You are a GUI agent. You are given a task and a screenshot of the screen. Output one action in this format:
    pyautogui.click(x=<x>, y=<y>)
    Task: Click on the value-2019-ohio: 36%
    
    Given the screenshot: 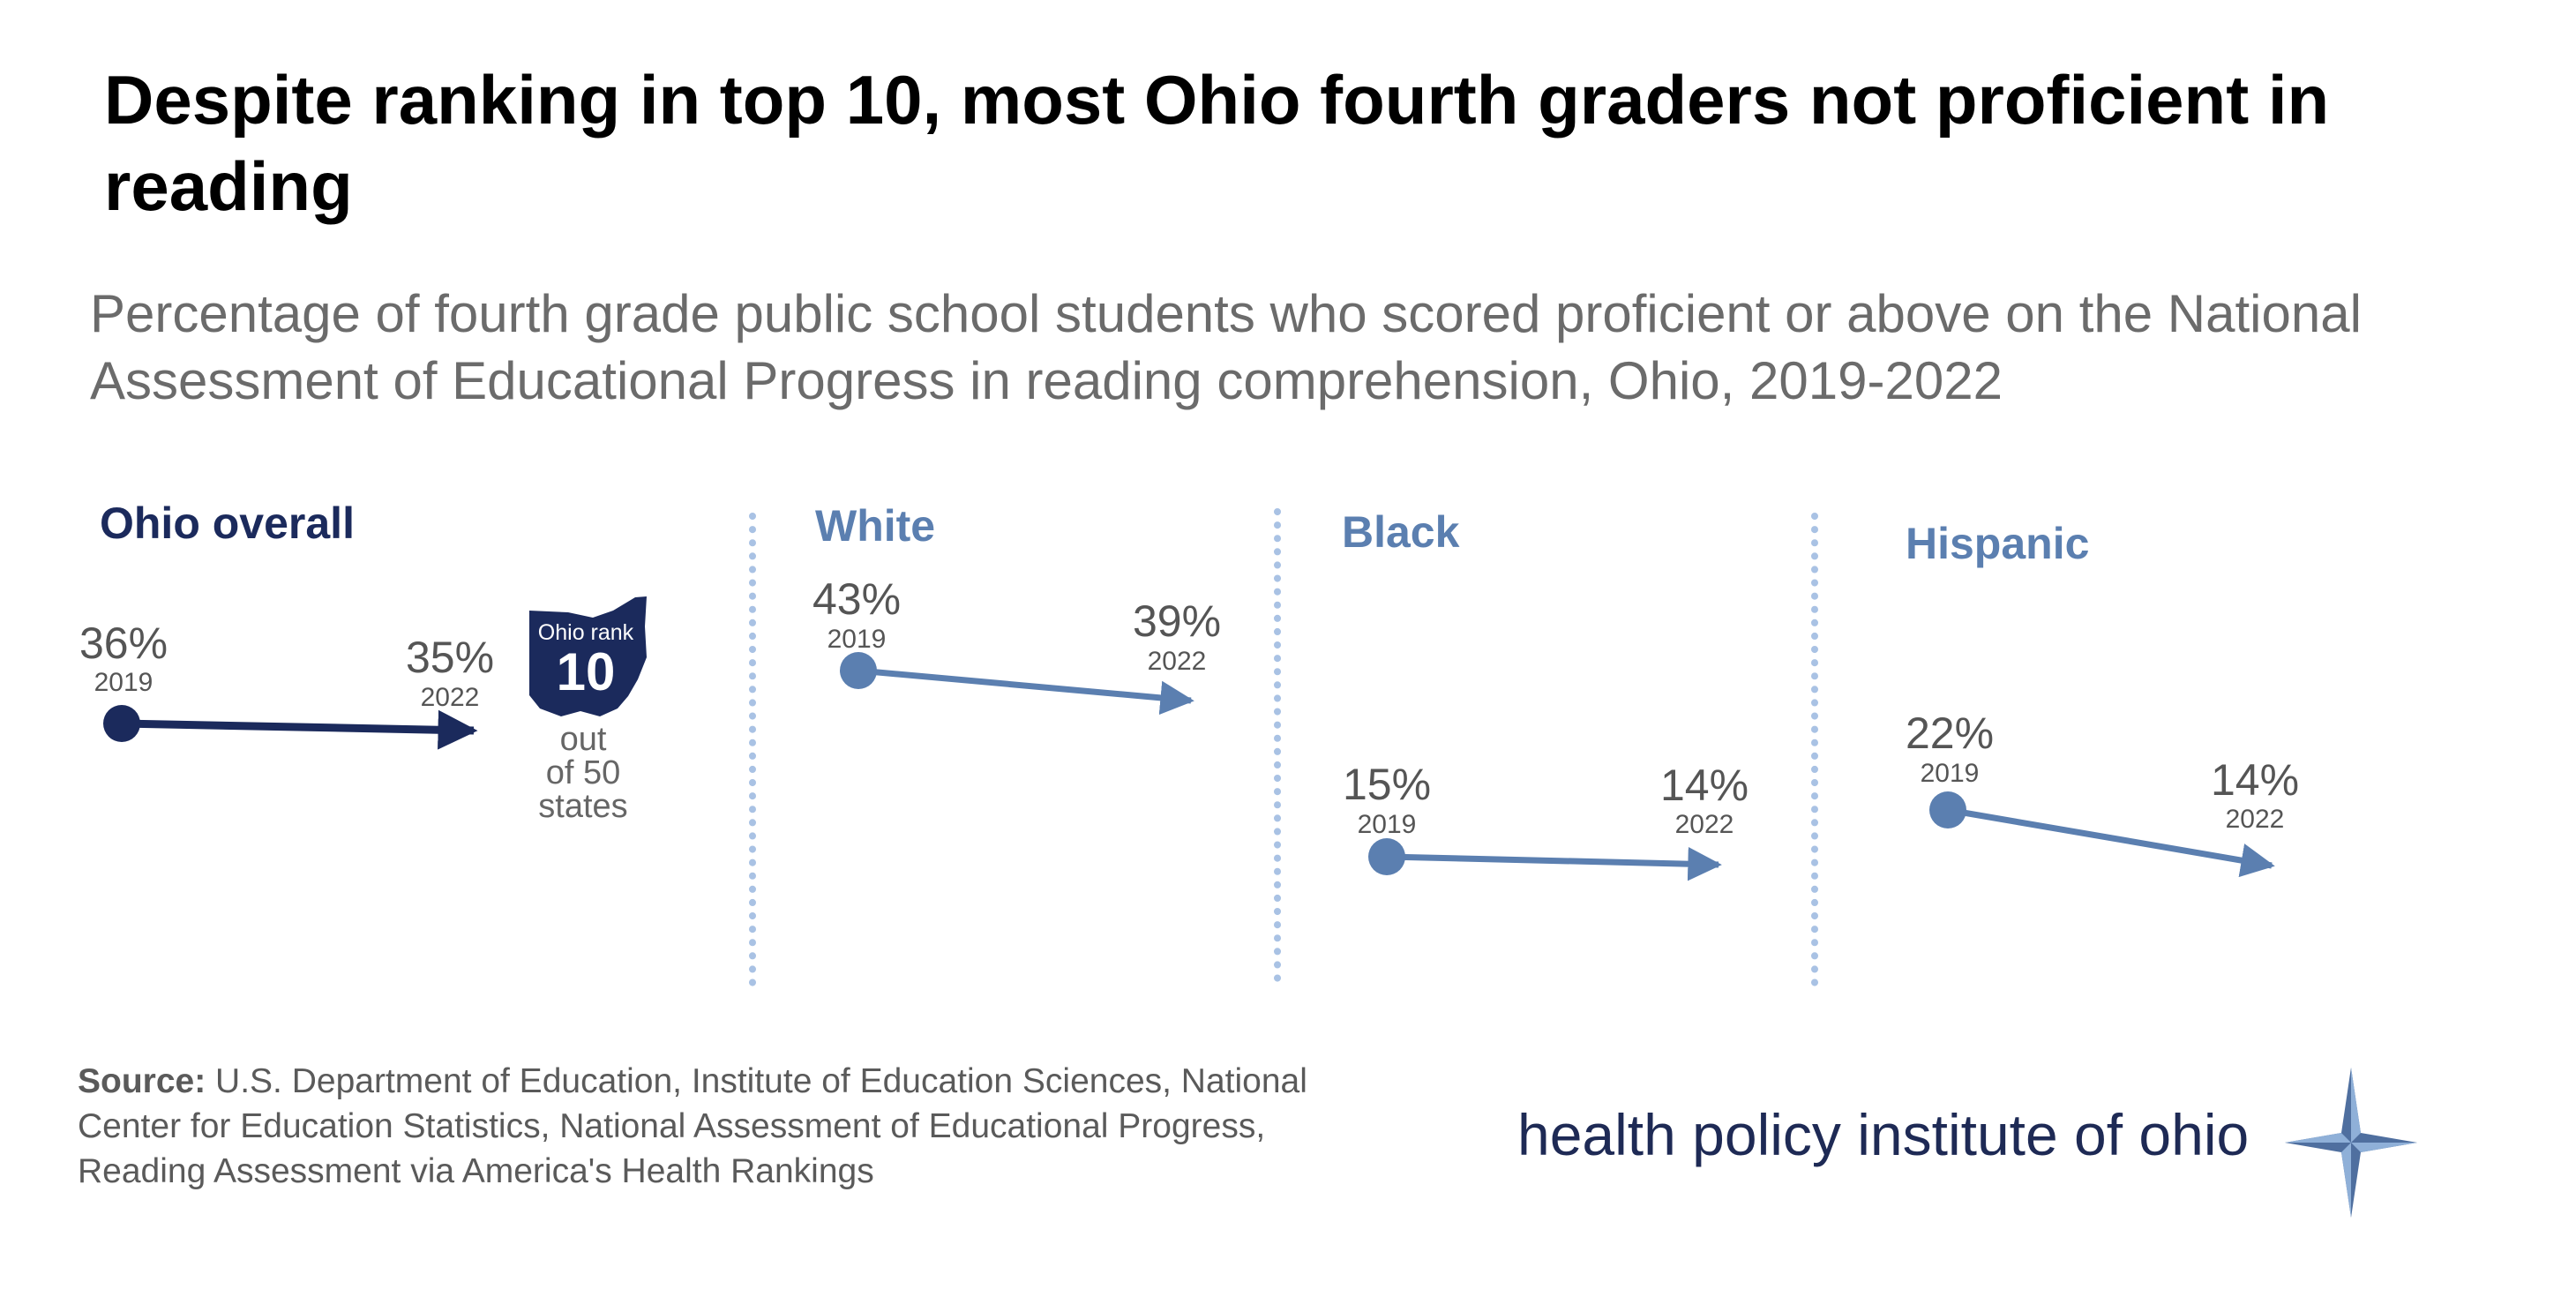 What is the action you would take?
    pyautogui.click(x=124, y=643)
    